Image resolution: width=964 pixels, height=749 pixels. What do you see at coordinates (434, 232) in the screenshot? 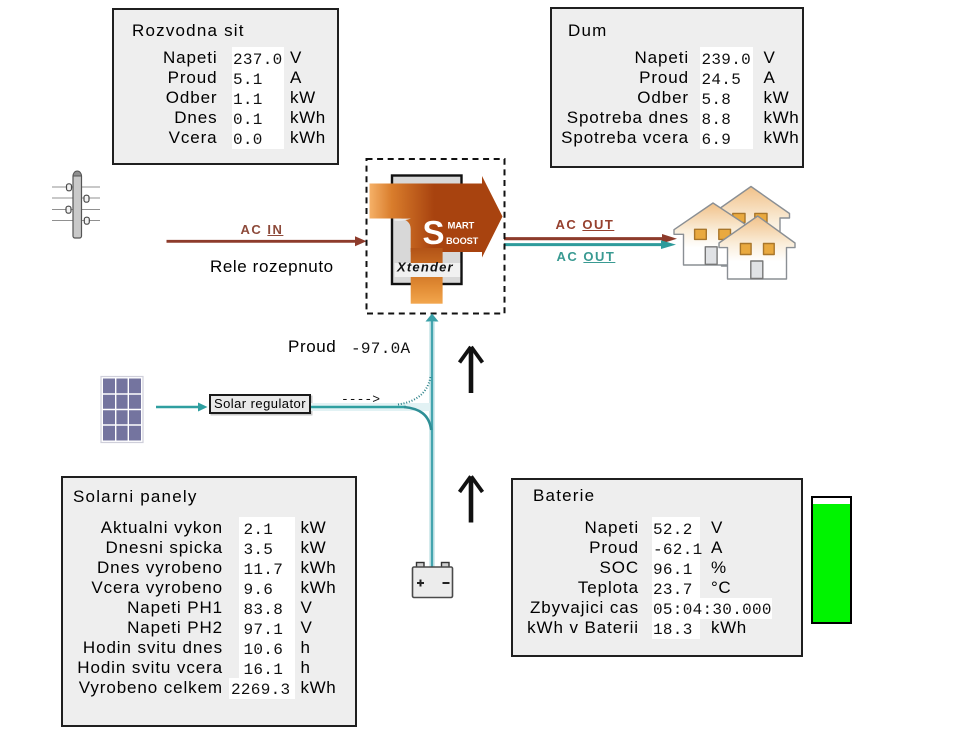
I see `svg-text: S` at bounding box center [434, 232].